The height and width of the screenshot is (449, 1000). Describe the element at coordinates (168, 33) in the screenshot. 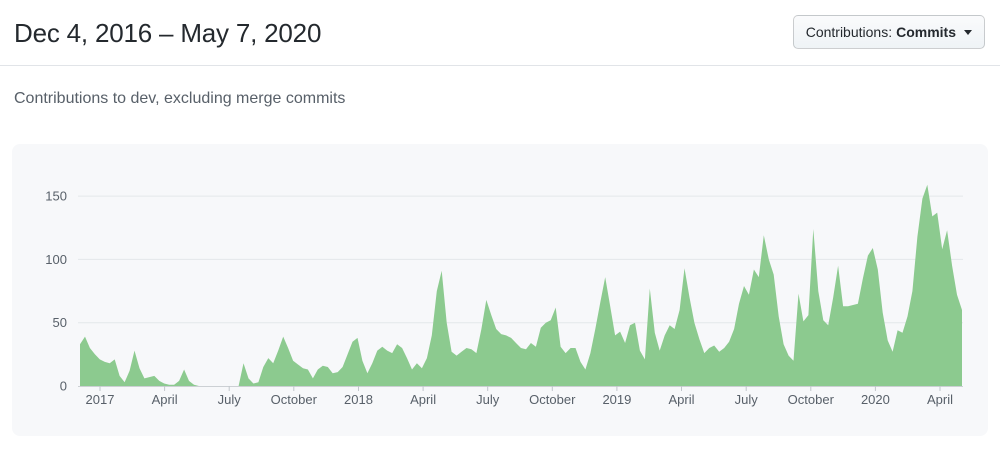

I see `page-title: Dec 4, 2016 – May 7, 2020` at that location.